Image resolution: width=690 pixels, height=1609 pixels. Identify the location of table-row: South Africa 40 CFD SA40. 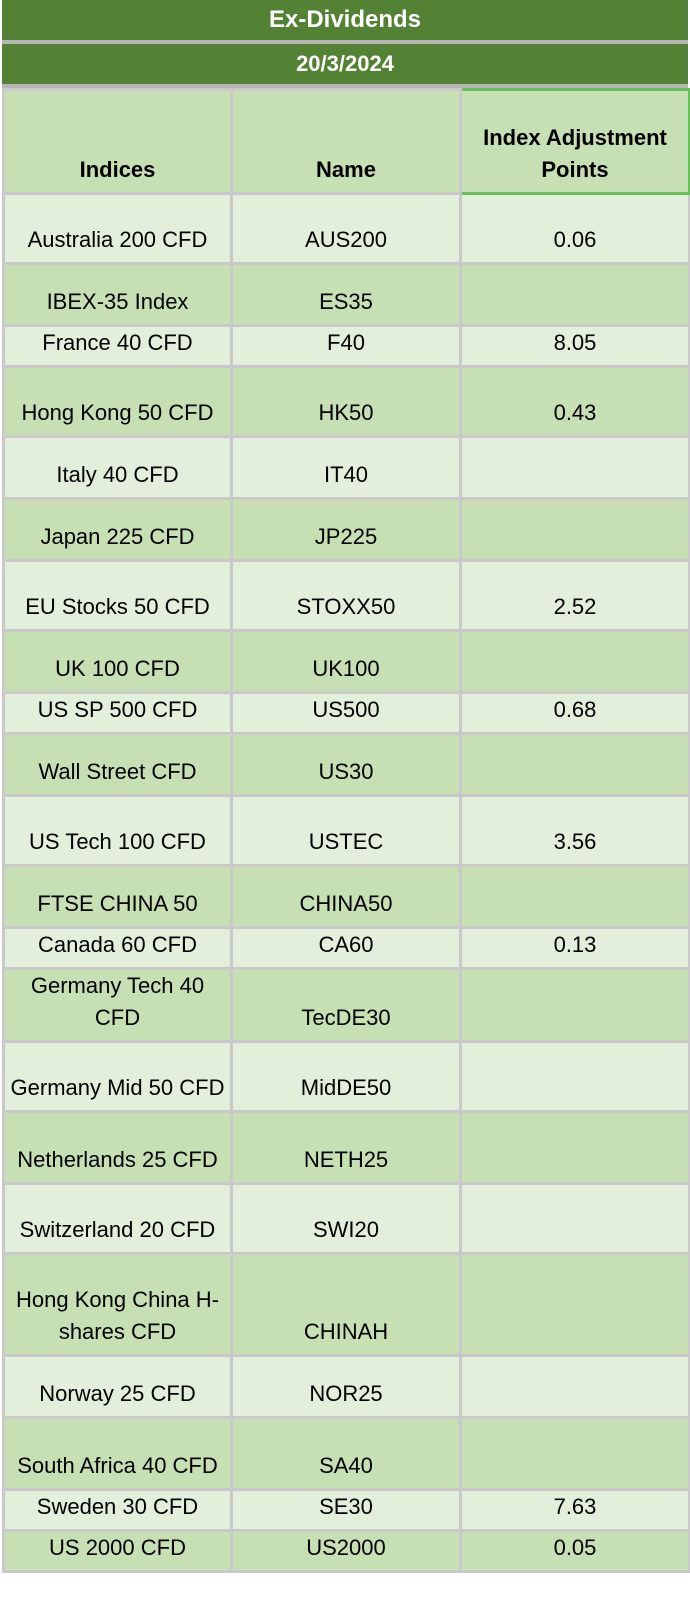
(346, 1453).